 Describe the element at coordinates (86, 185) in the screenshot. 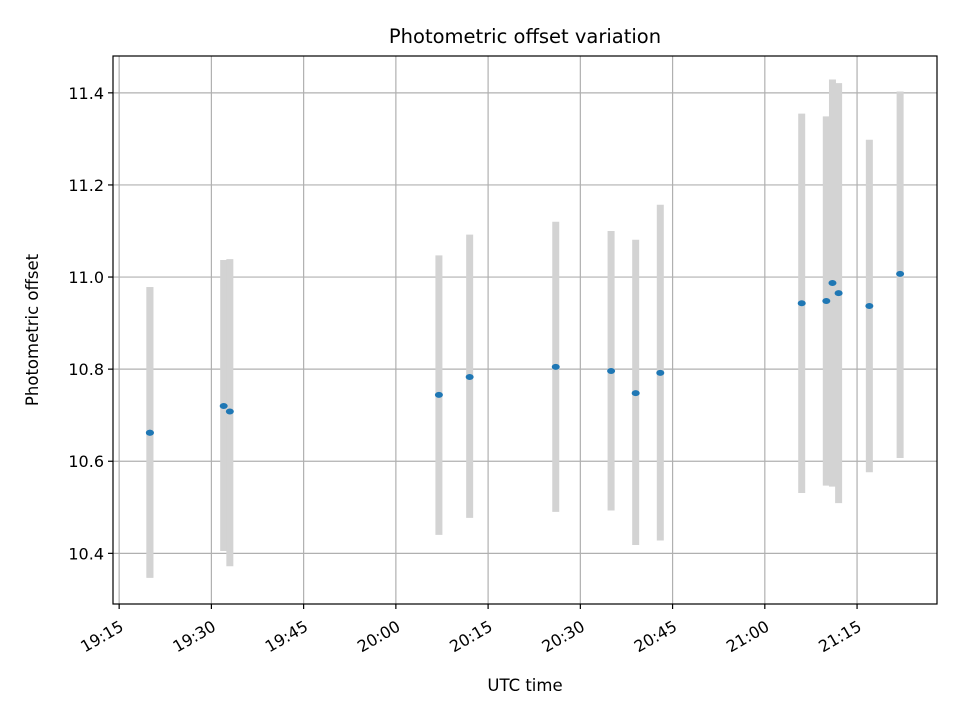

I see `y-tick-label: 11.2` at that location.